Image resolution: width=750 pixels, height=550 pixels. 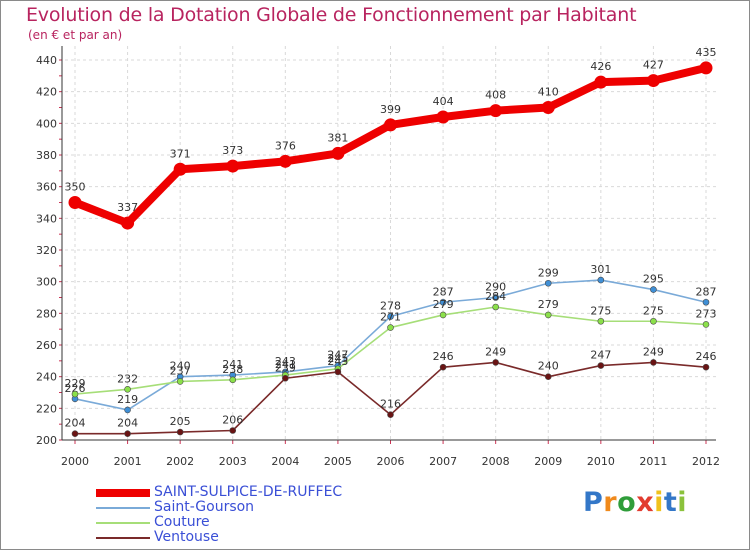 What do you see at coordinates (600, 269) in the screenshot?
I see `data-label: 301` at bounding box center [600, 269].